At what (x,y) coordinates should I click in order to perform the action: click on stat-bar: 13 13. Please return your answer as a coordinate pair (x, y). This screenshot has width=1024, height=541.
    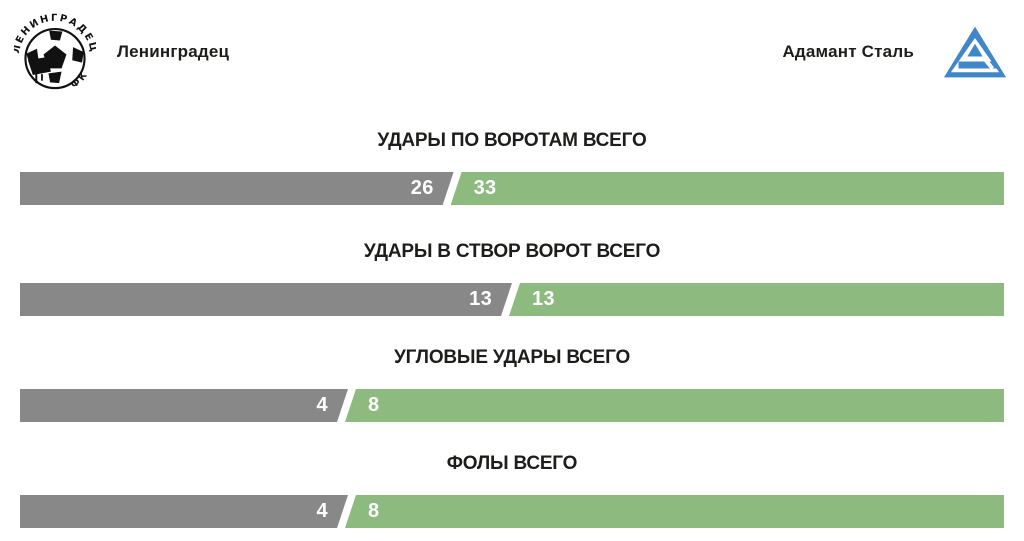
    Looking at the image, I should click on (512, 299).